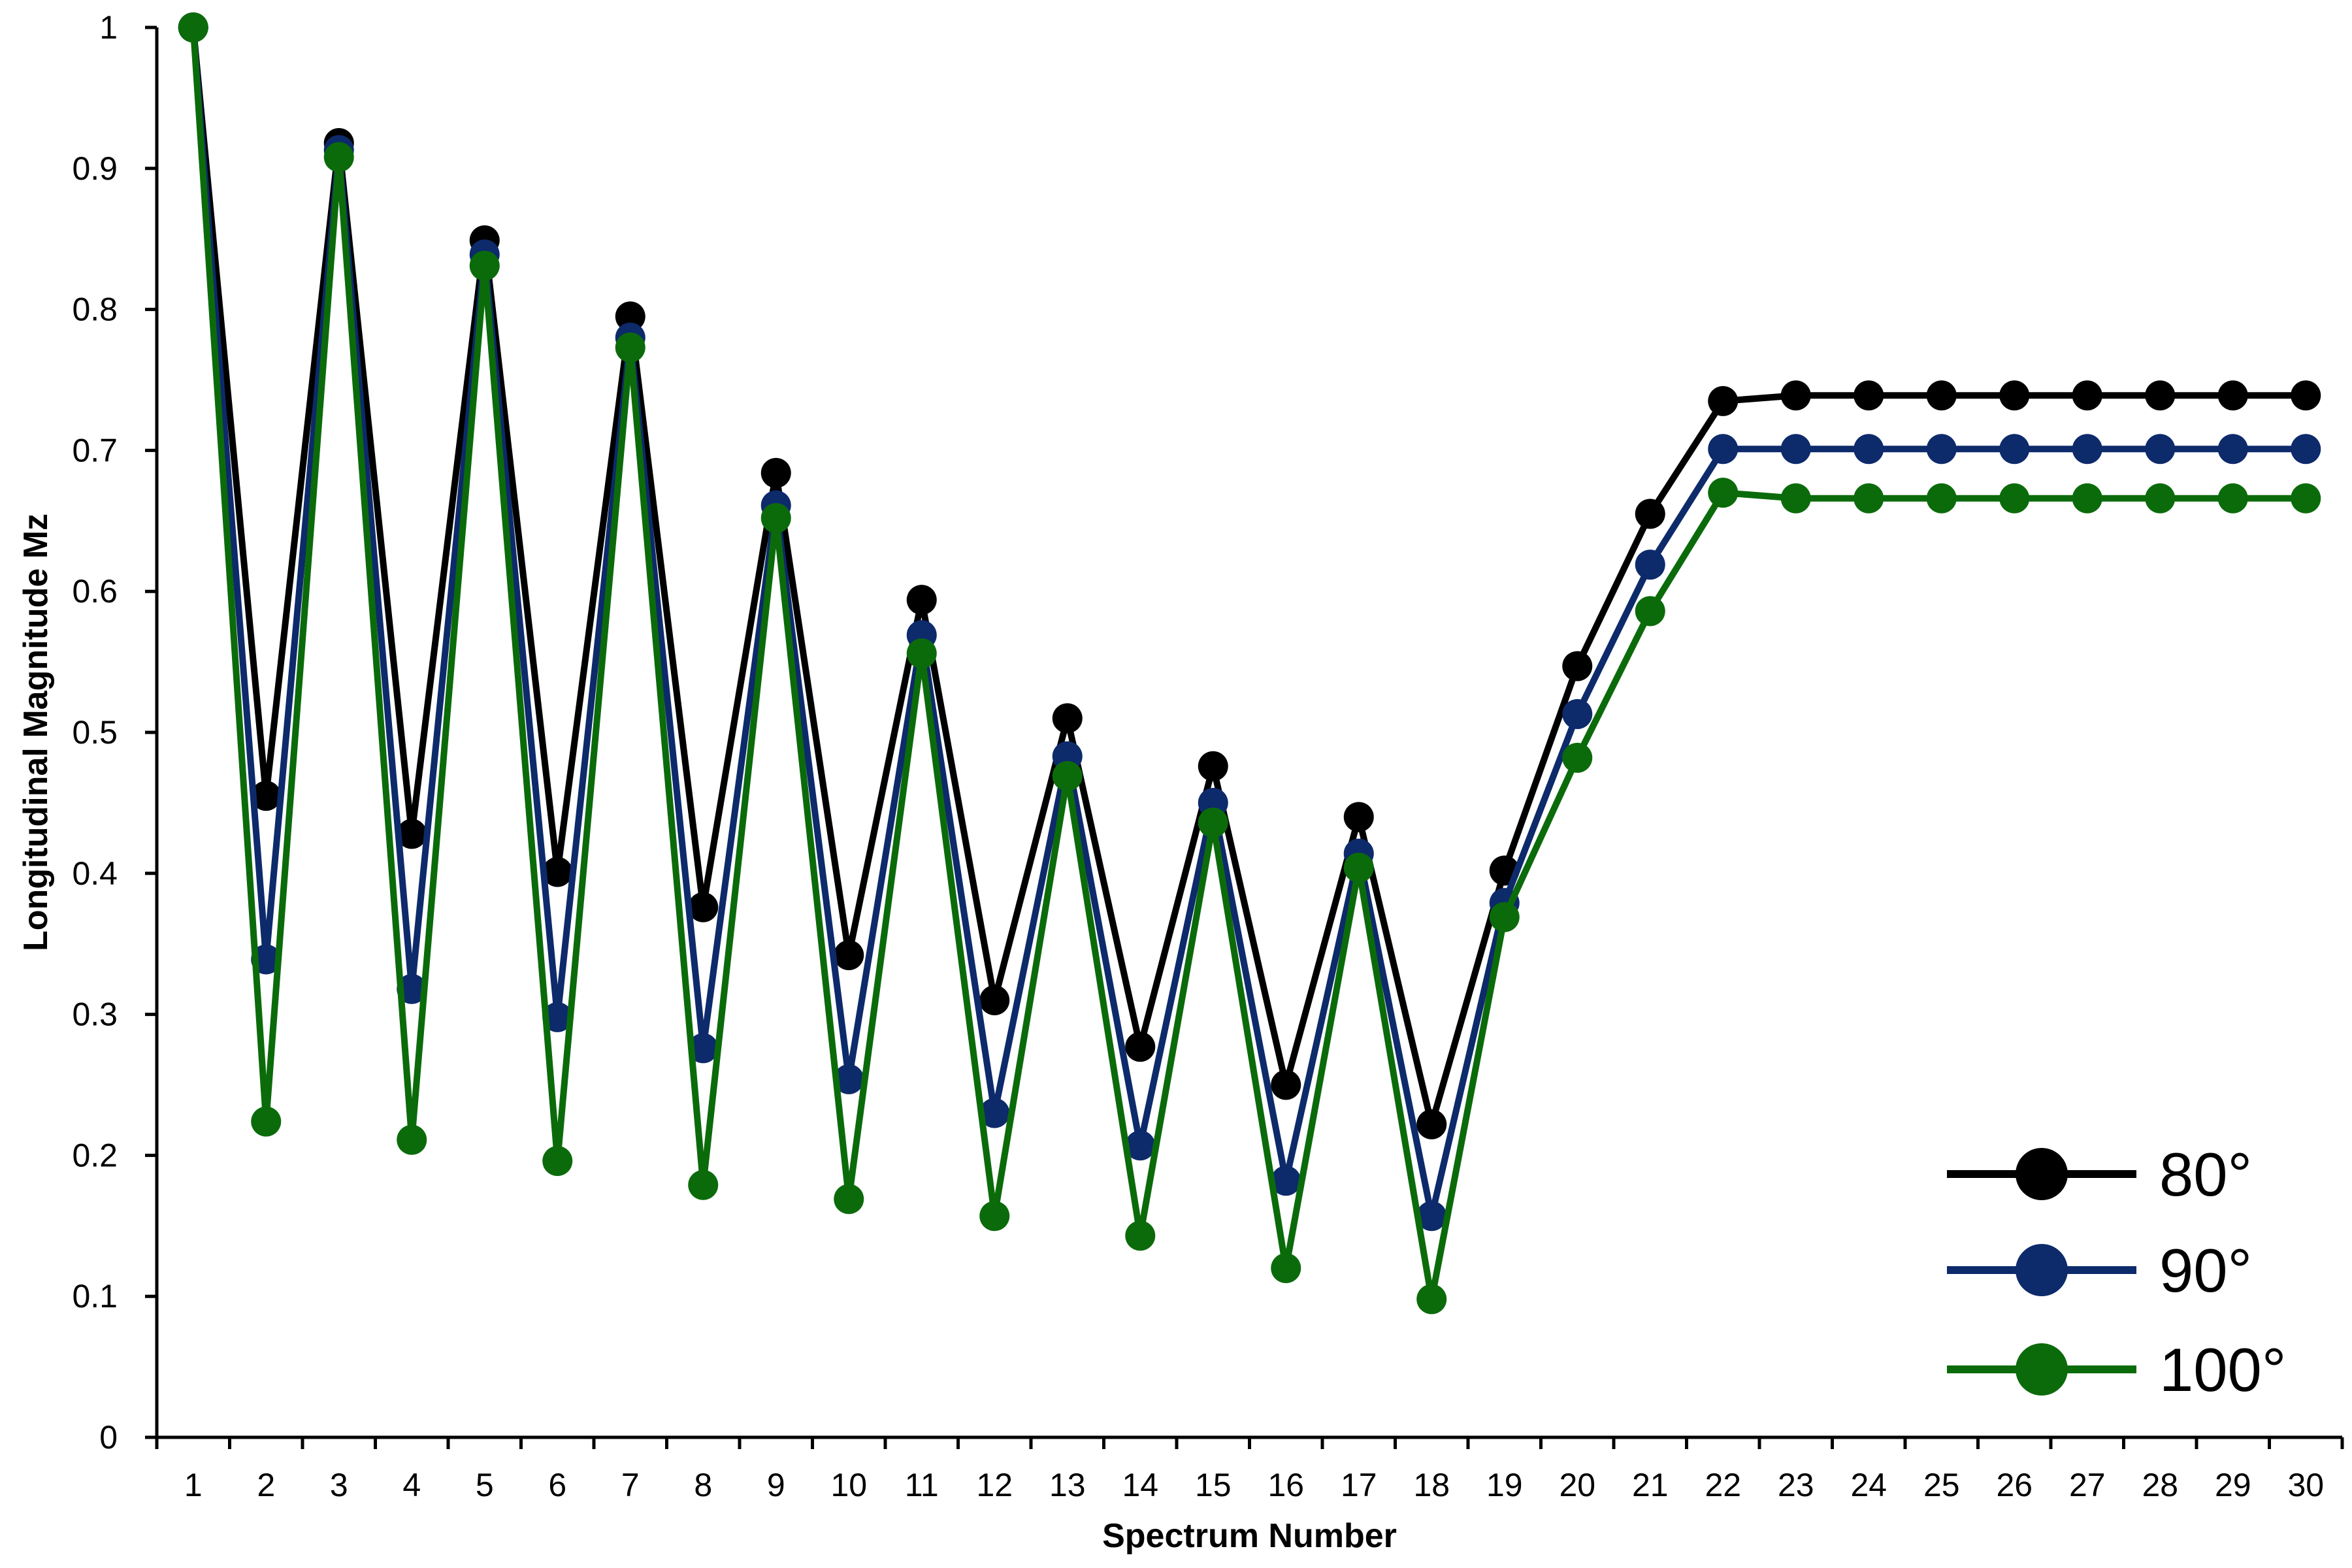 The width and height of the screenshot is (2352, 1568). What do you see at coordinates (1796, 1485) in the screenshot?
I see `x-tick-label: 23` at bounding box center [1796, 1485].